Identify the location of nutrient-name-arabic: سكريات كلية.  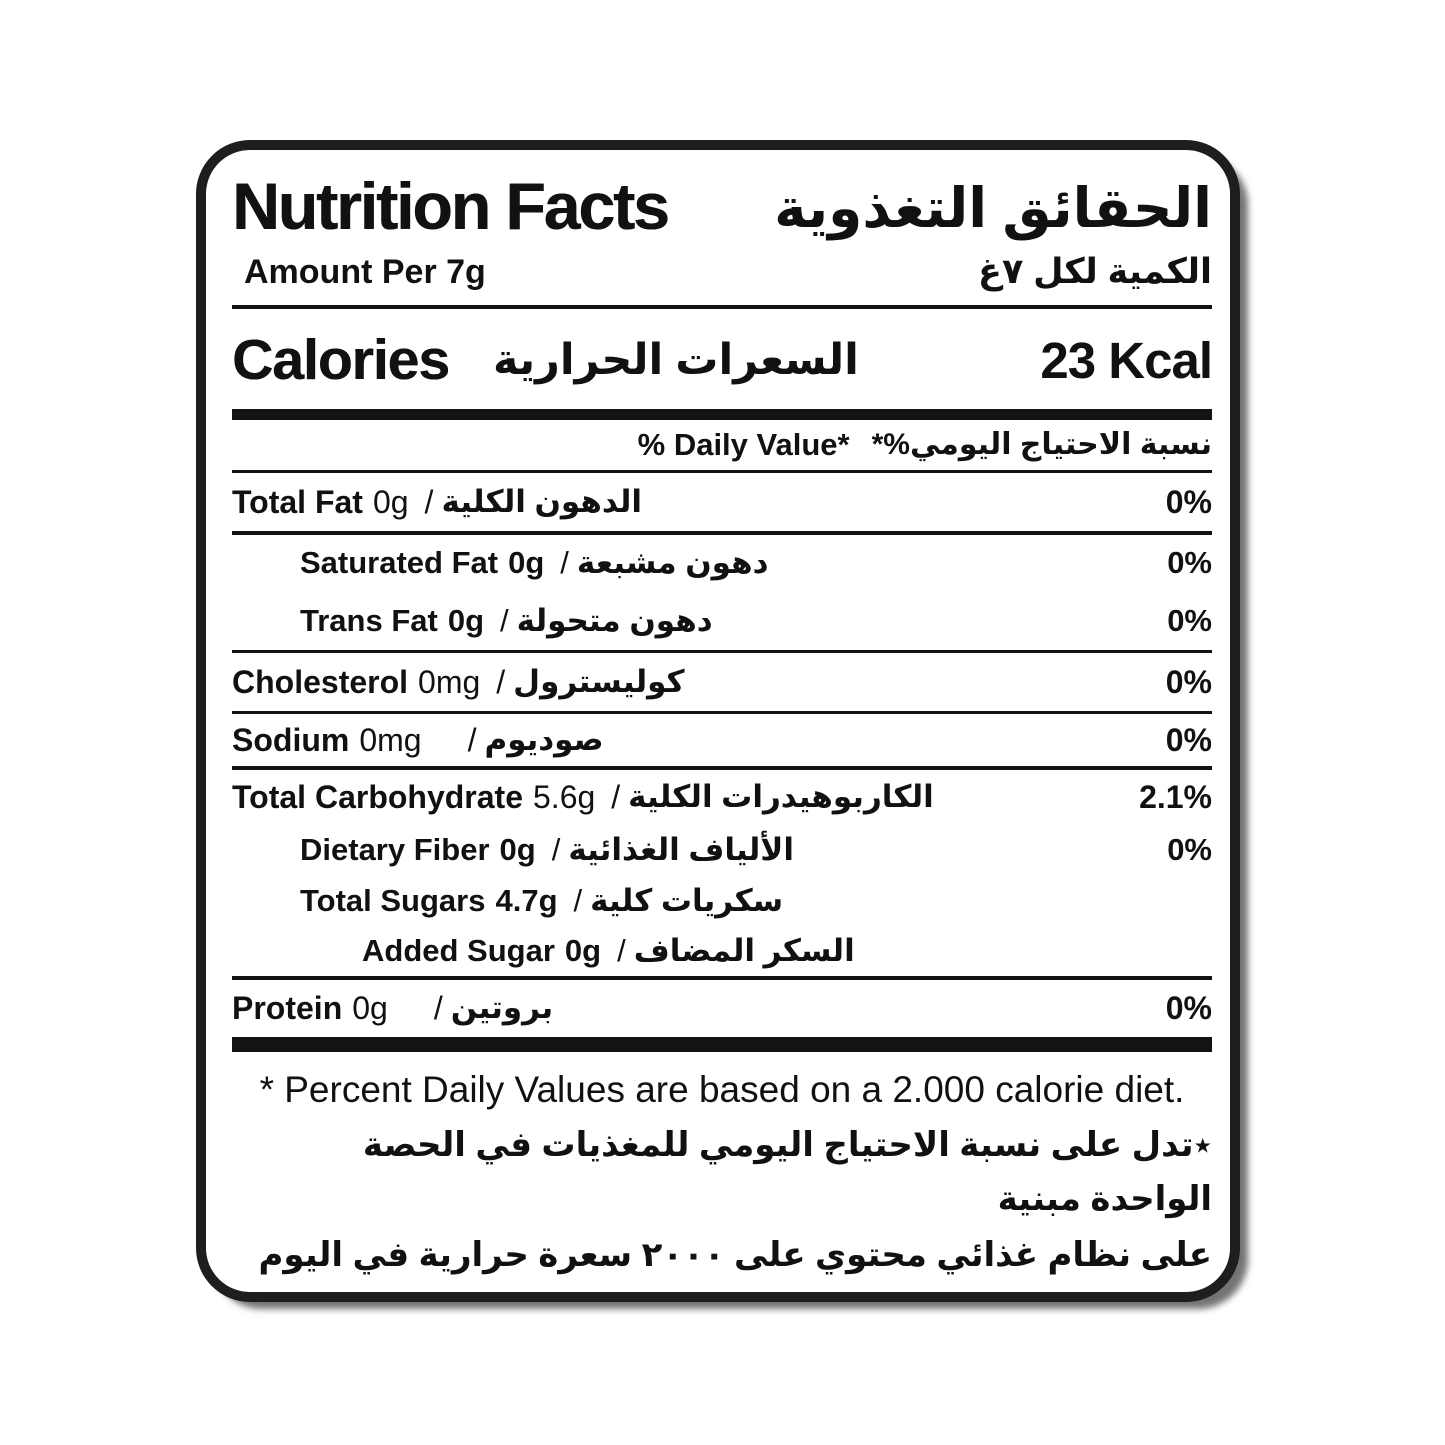
(687, 900).